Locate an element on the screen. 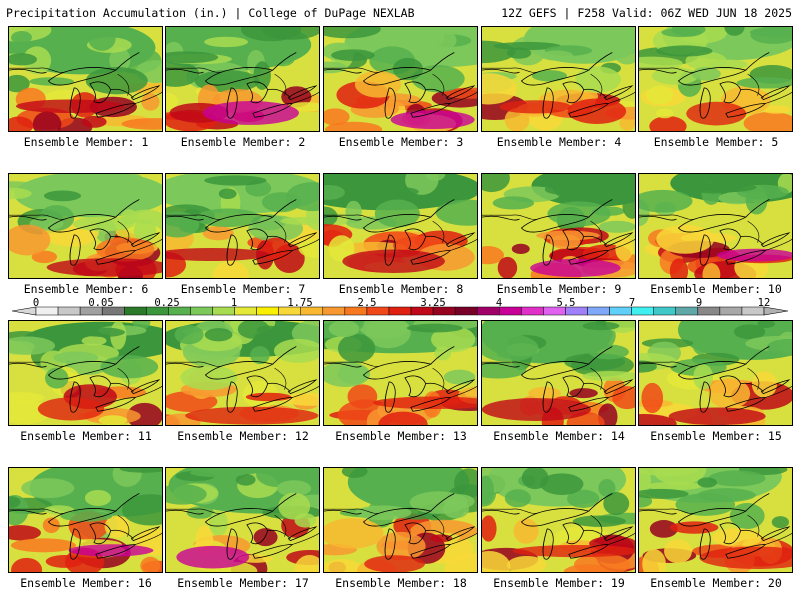  precipitation-colorbar is located at coordinates (400, 311).